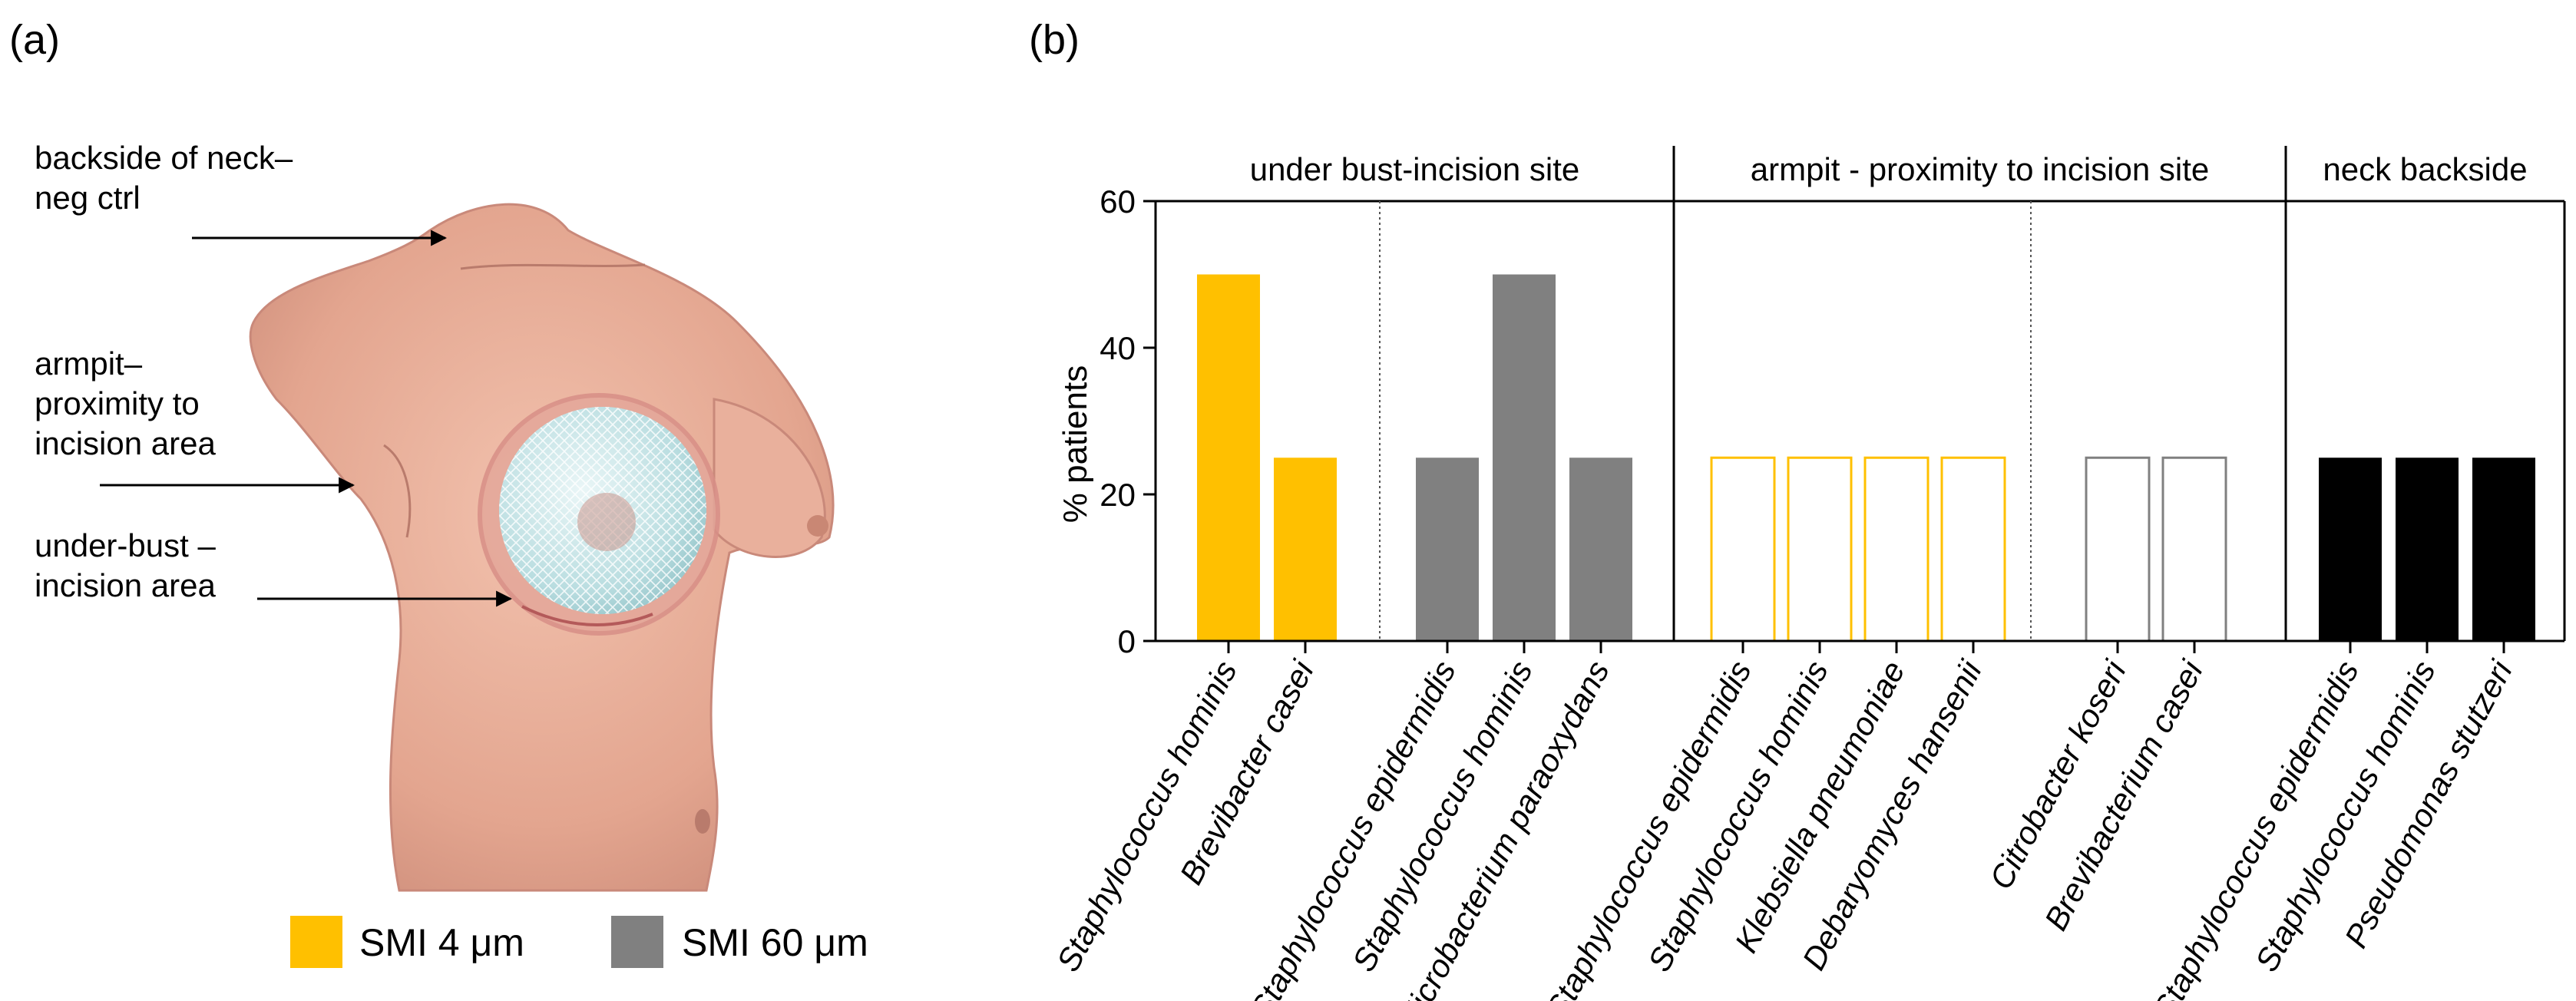 Image resolution: width=2576 pixels, height=1001 pixels. Describe the element at coordinates (769, 478) in the screenshot. I see `right-breast` at that location.